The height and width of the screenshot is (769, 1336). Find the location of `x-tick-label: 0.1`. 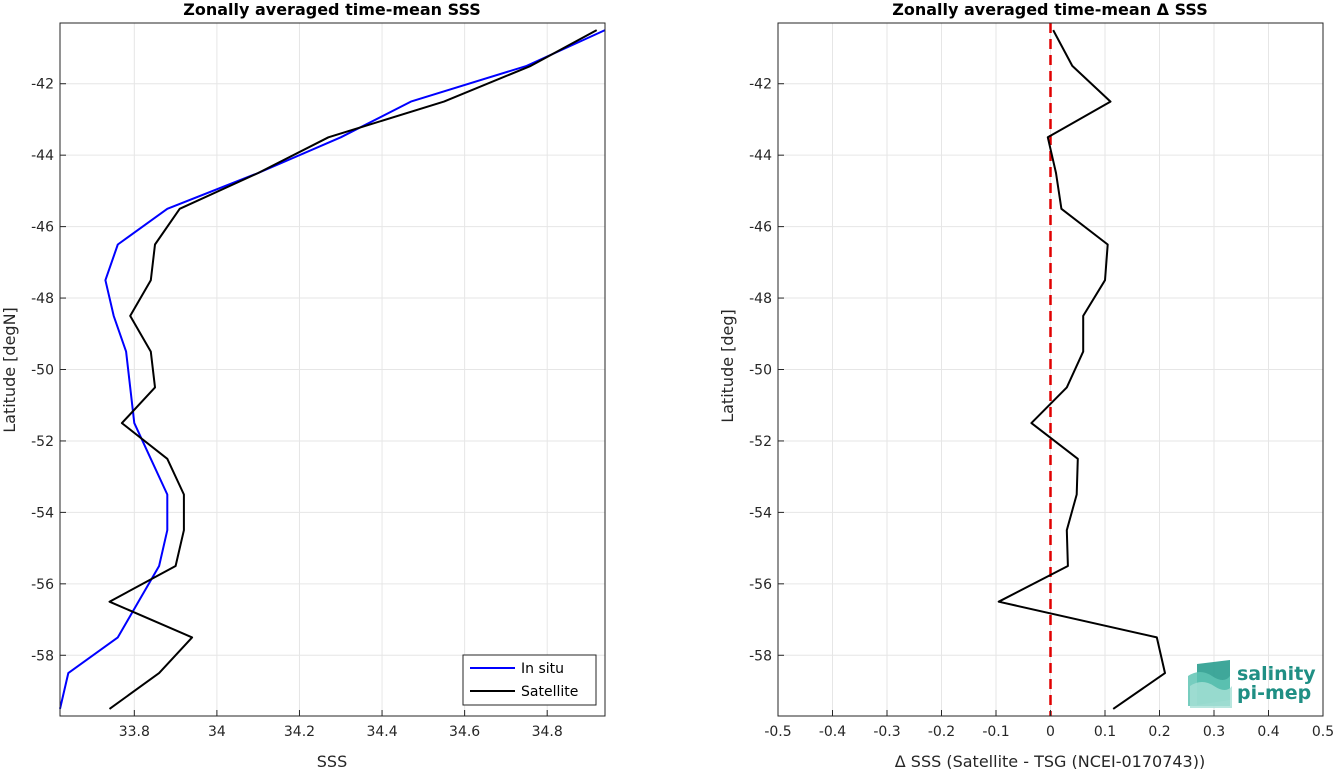

x-tick-label: 0.1 is located at coordinates (1105, 732).